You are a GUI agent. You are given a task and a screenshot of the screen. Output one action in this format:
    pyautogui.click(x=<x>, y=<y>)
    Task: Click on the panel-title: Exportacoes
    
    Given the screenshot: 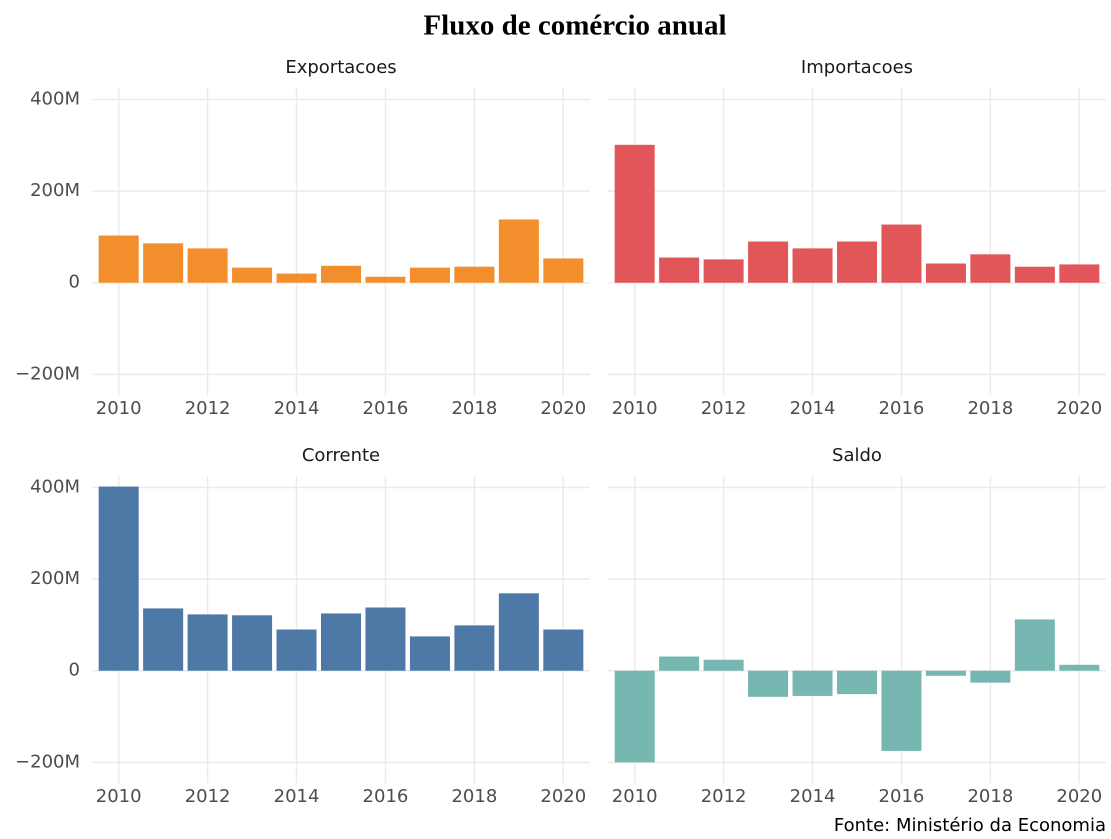 What is the action you would take?
    pyautogui.click(x=340, y=67)
    